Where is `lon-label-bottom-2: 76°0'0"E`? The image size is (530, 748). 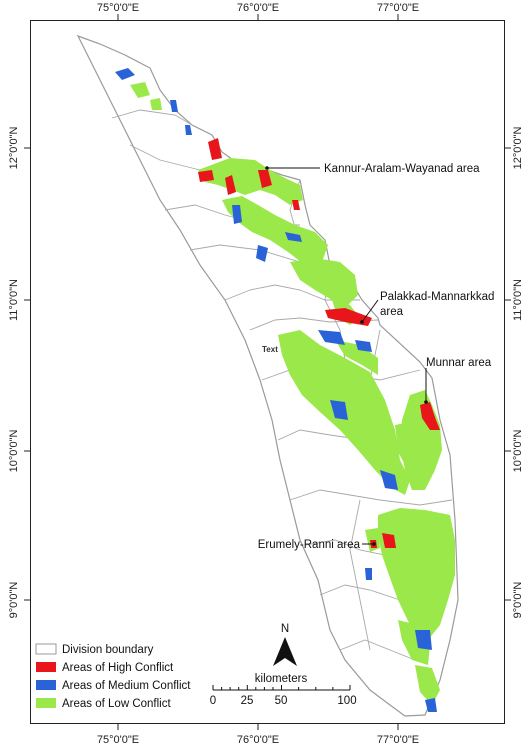 lon-label-bottom-2: 76°0'0"E is located at coordinates (258, 740).